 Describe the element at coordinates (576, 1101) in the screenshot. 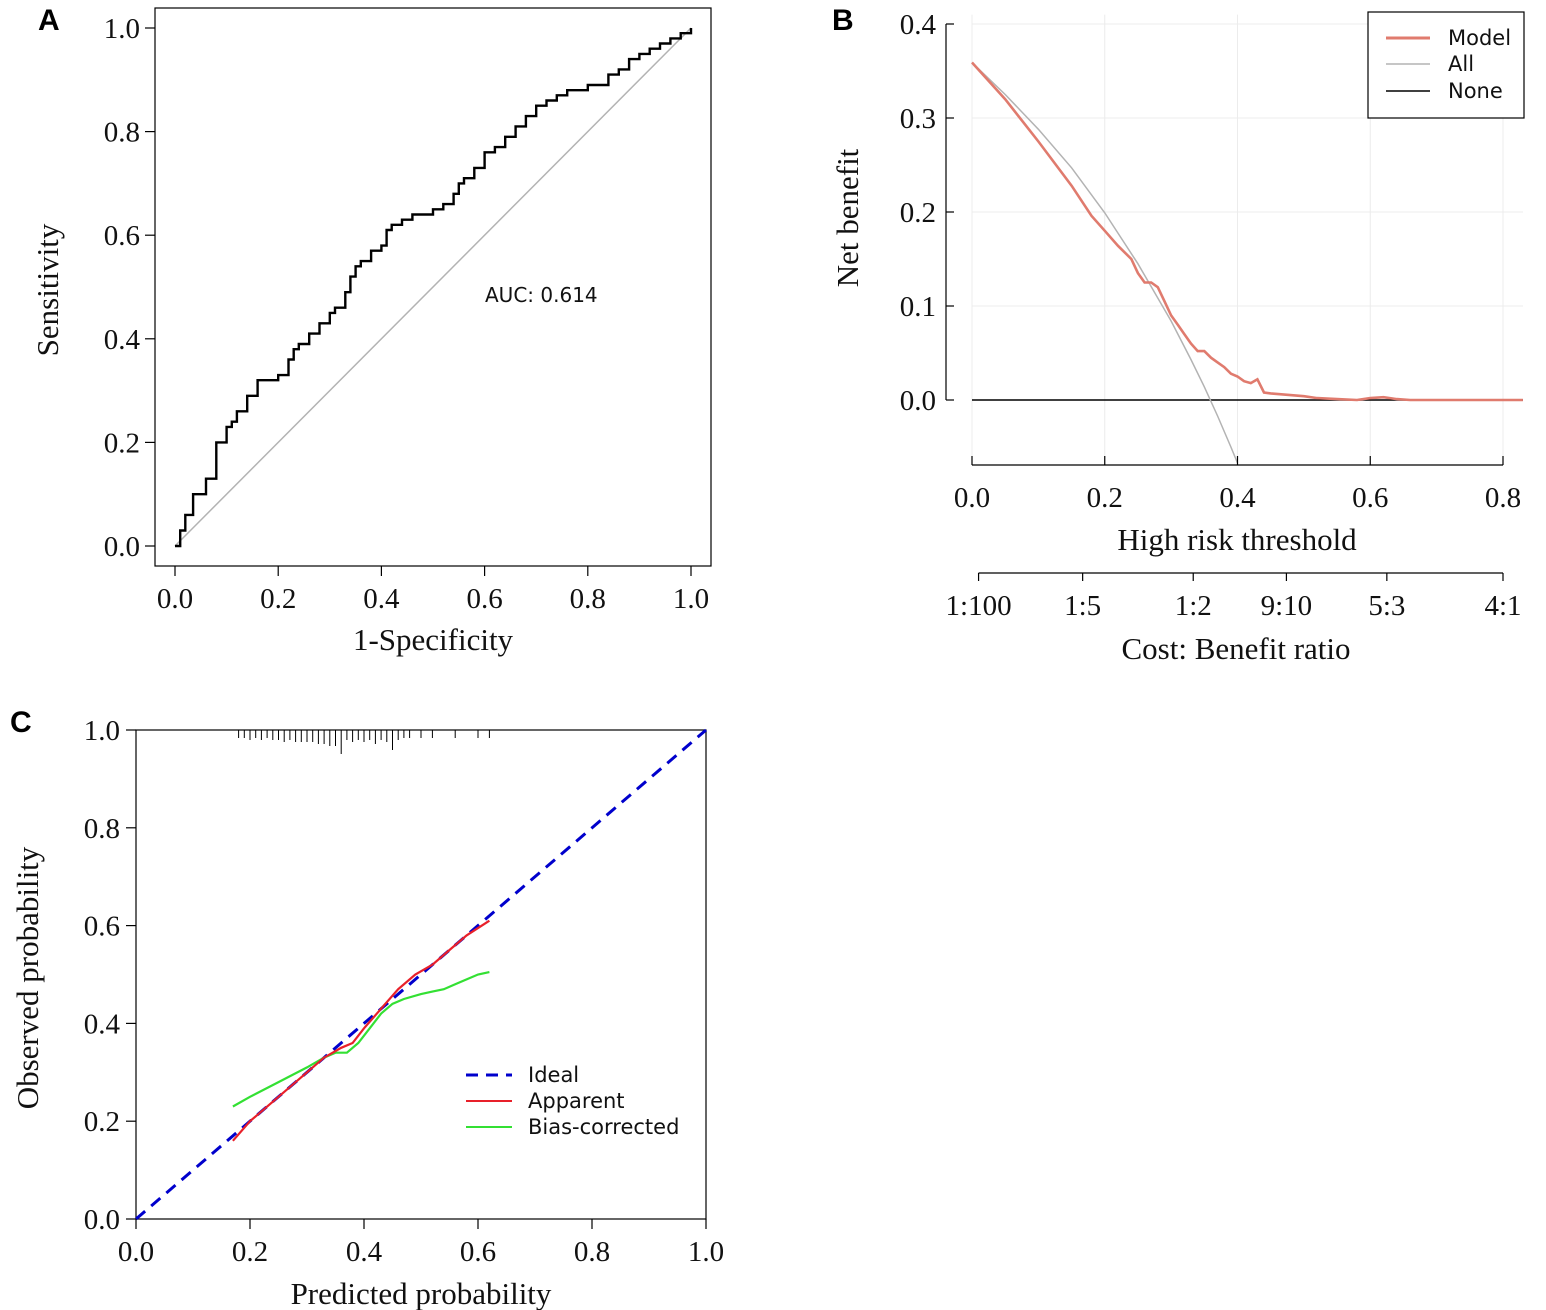

I see `legend-label-apparent: Apparent` at that location.